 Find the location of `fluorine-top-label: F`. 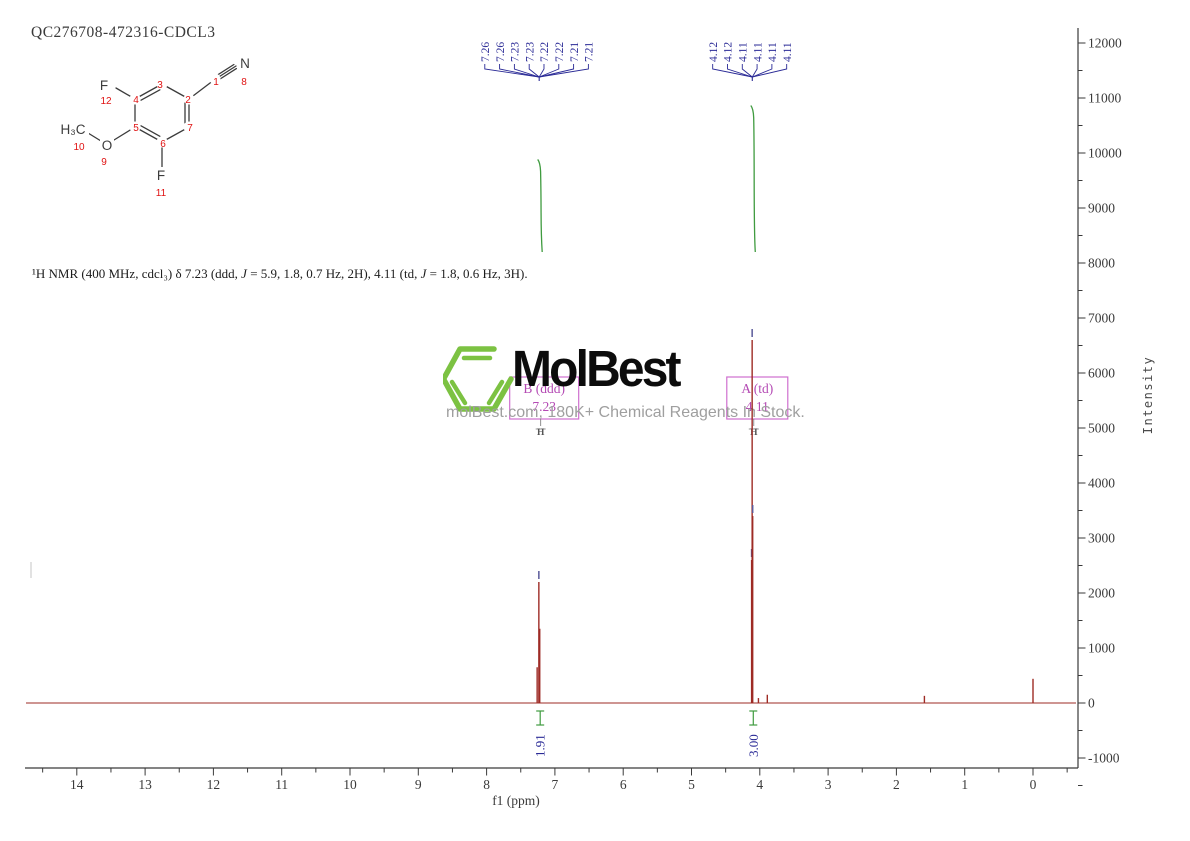

fluorine-top-label: F is located at coordinates (104, 85).